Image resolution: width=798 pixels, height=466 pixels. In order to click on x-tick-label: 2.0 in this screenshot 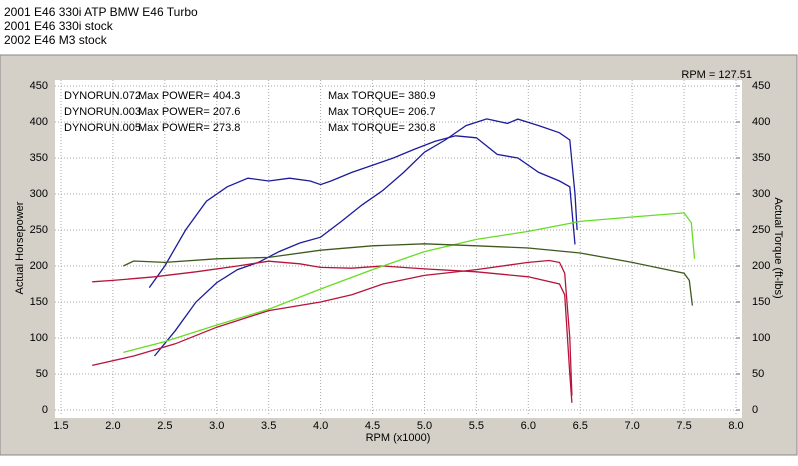, I will do `click(112, 426)`.